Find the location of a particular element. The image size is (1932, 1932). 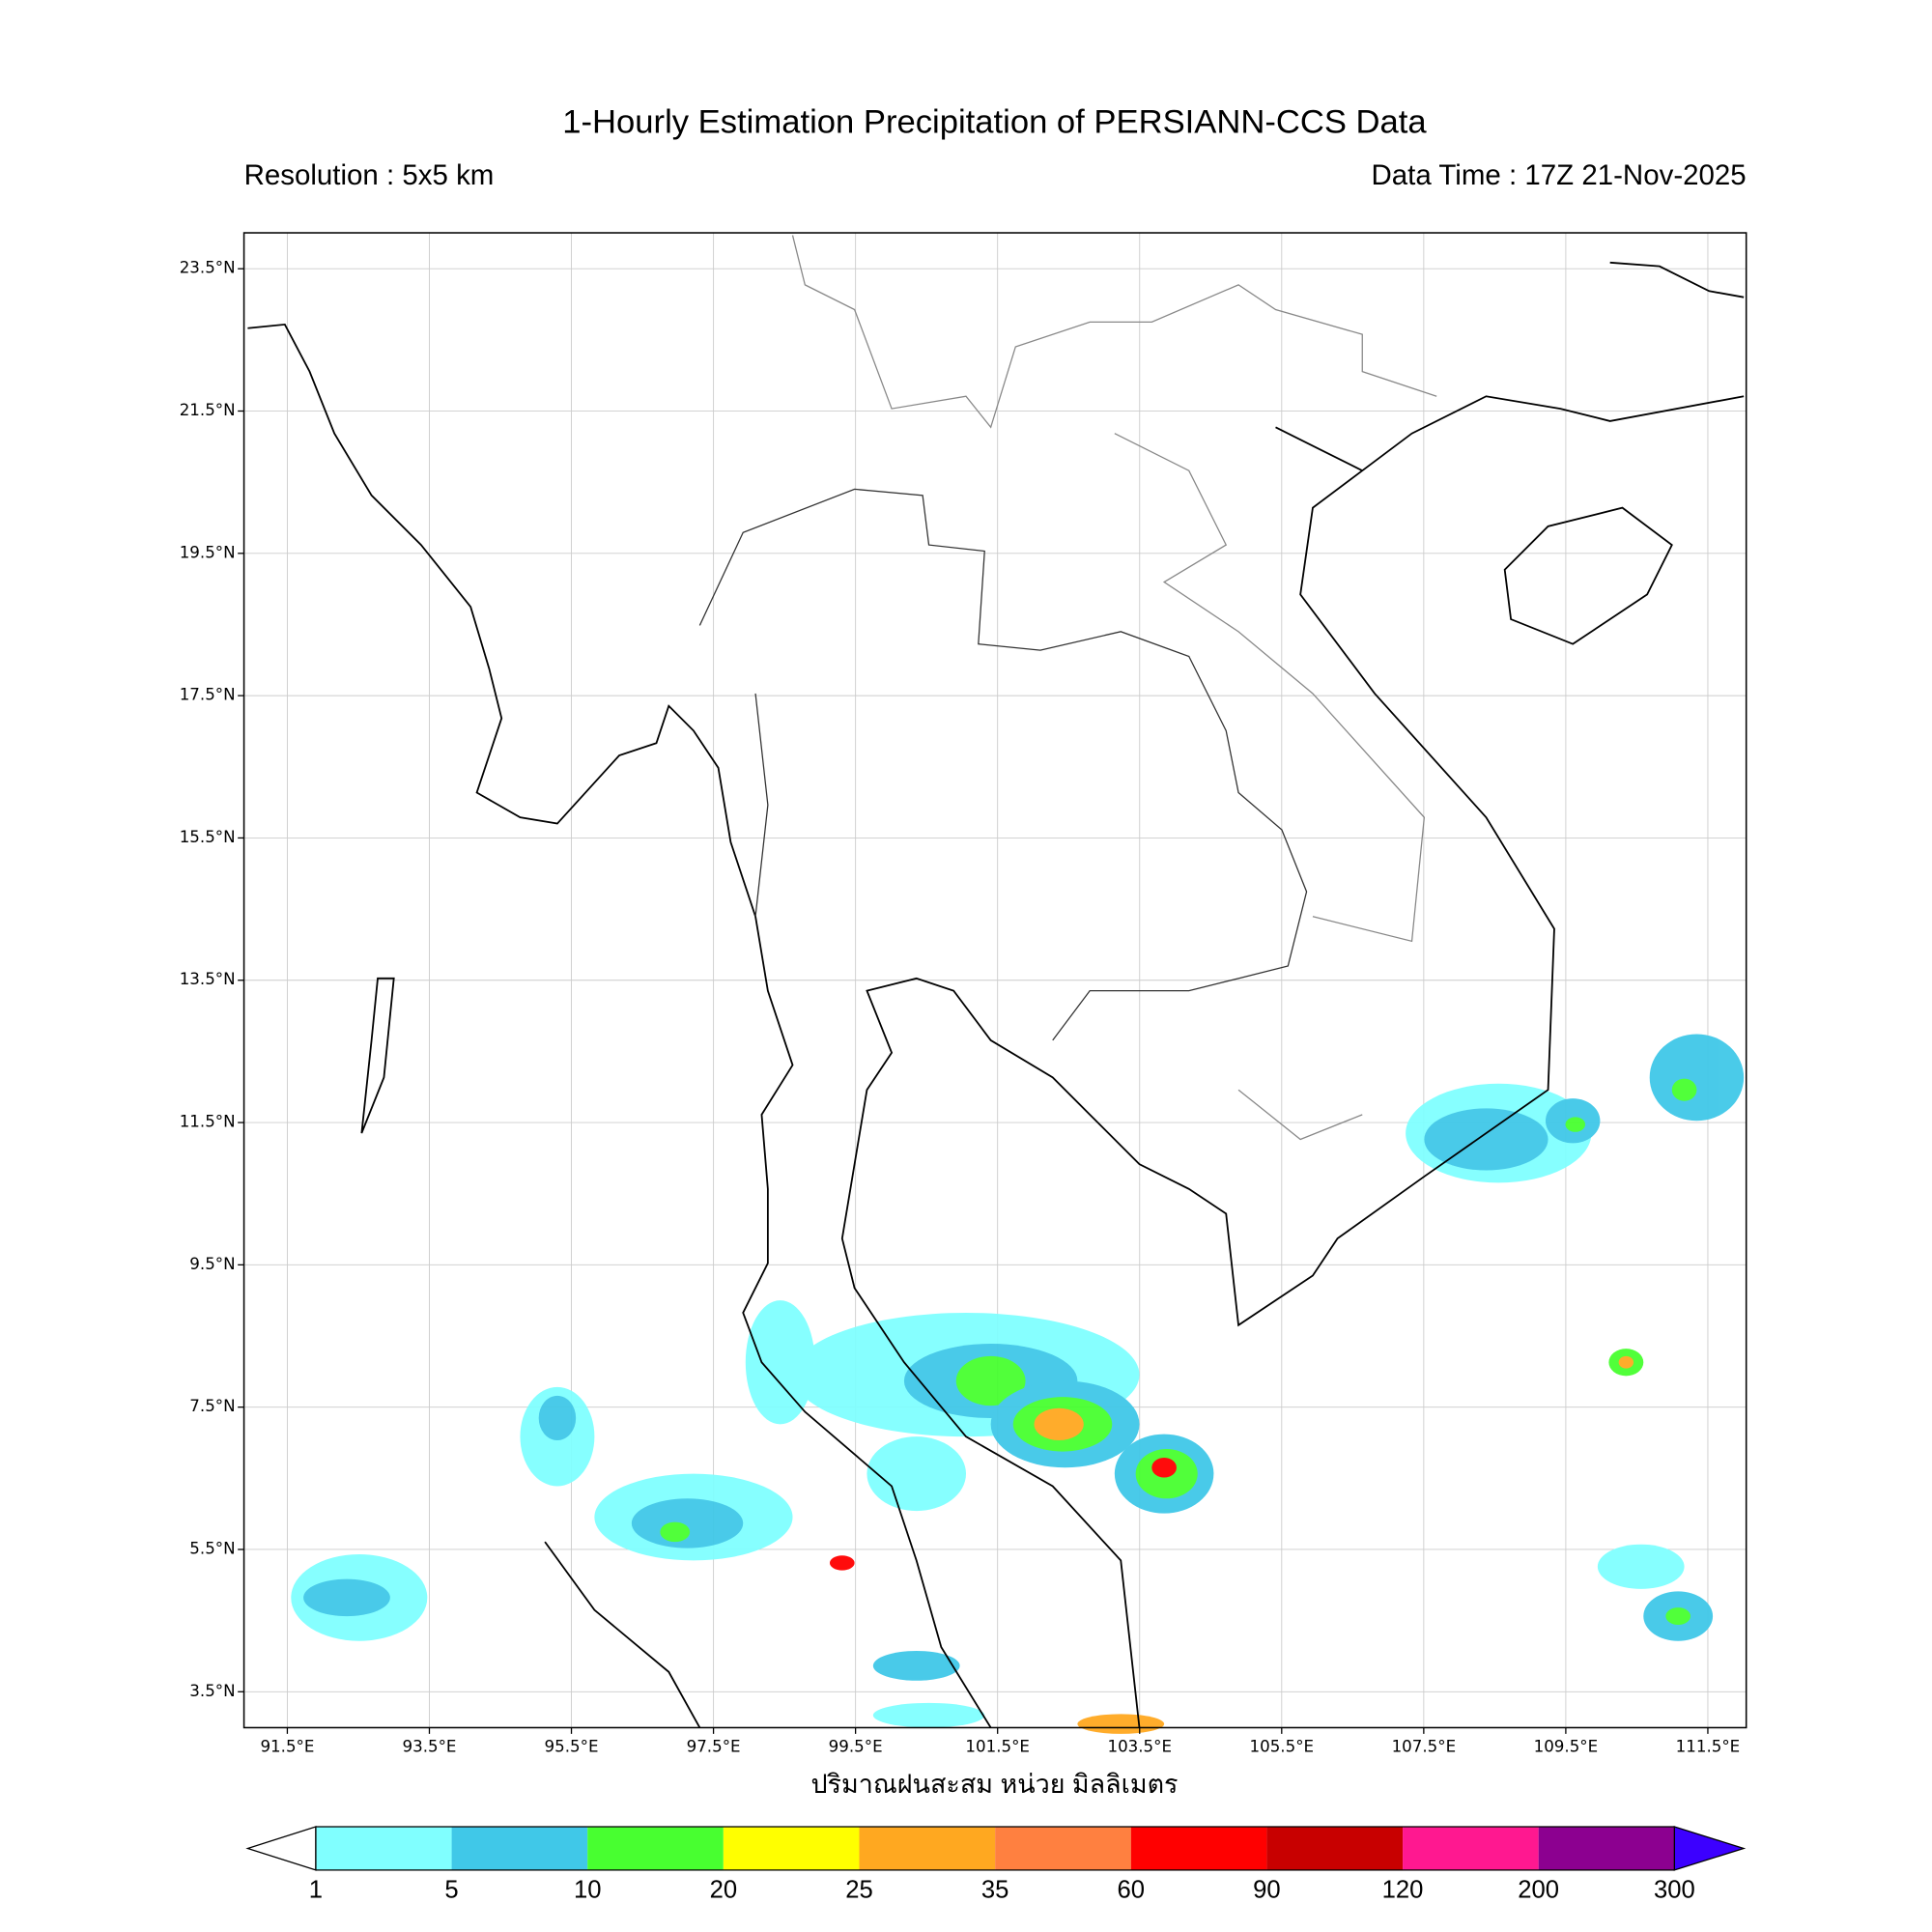

colorbar-label: 35 is located at coordinates (995, 1889).